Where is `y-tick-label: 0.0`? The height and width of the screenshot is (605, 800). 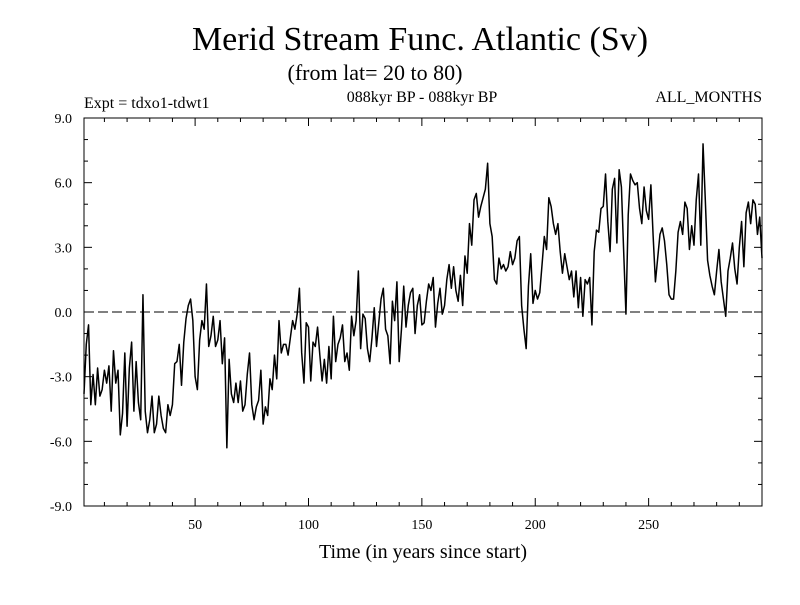 y-tick-label: 0.0 is located at coordinates (64, 313).